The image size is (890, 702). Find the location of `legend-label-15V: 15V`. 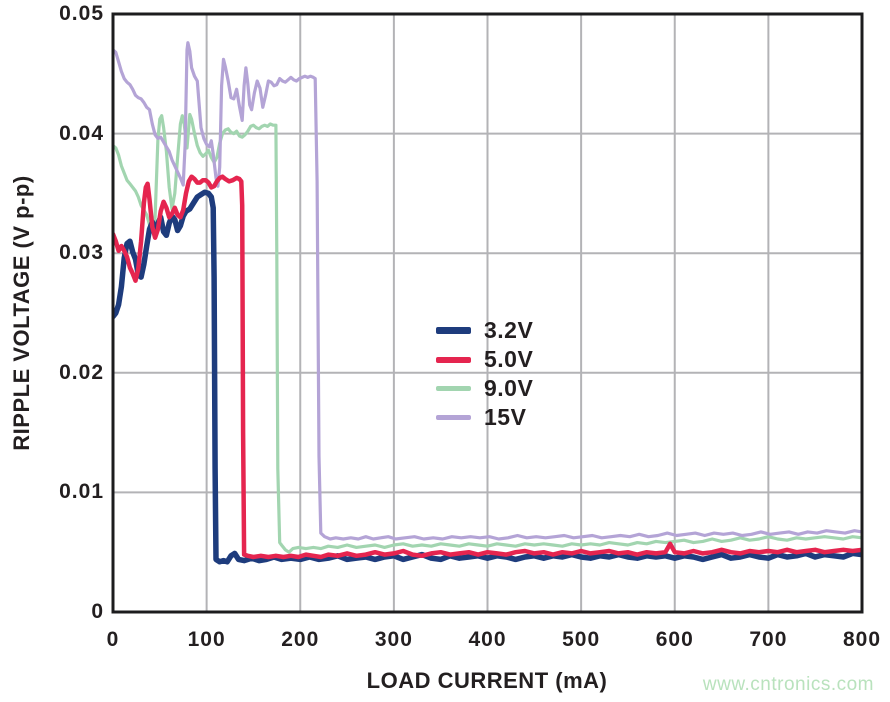

legend-label-15V: 15V is located at coordinates (505, 417).